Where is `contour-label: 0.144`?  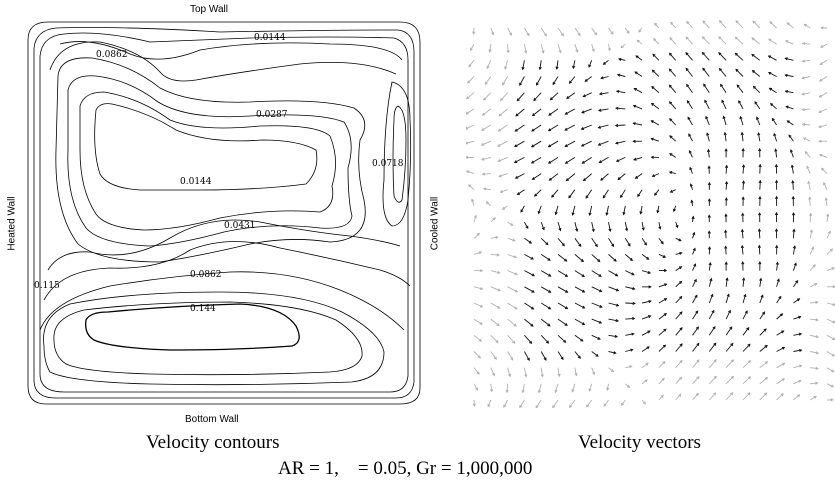 contour-label: 0.144 is located at coordinates (203, 309).